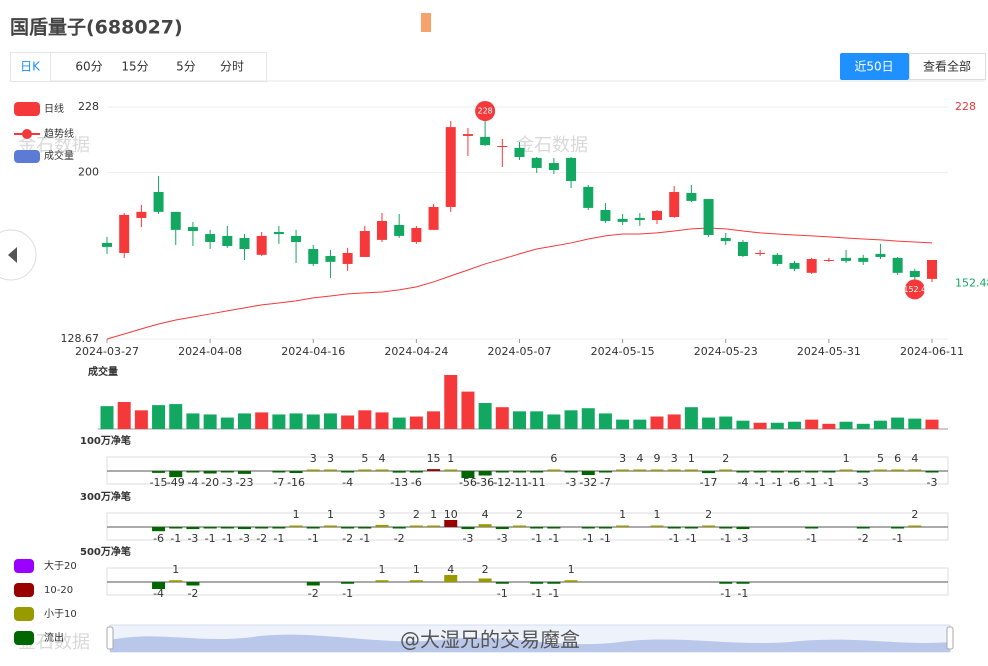 The width and height of the screenshot is (988, 666). What do you see at coordinates (971, 282) in the screenshot?
I see `right-label: 152.48` at bounding box center [971, 282].